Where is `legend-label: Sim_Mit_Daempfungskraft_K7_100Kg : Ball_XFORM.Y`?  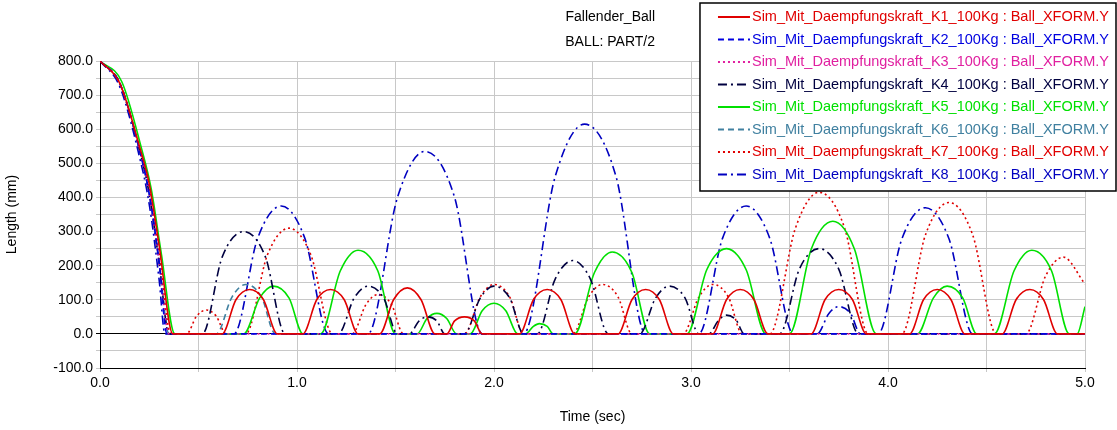
legend-label: Sim_Mit_Daempfungskraft_K7_100Kg : Ball_XFORM.Y is located at coordinates (930, 151).